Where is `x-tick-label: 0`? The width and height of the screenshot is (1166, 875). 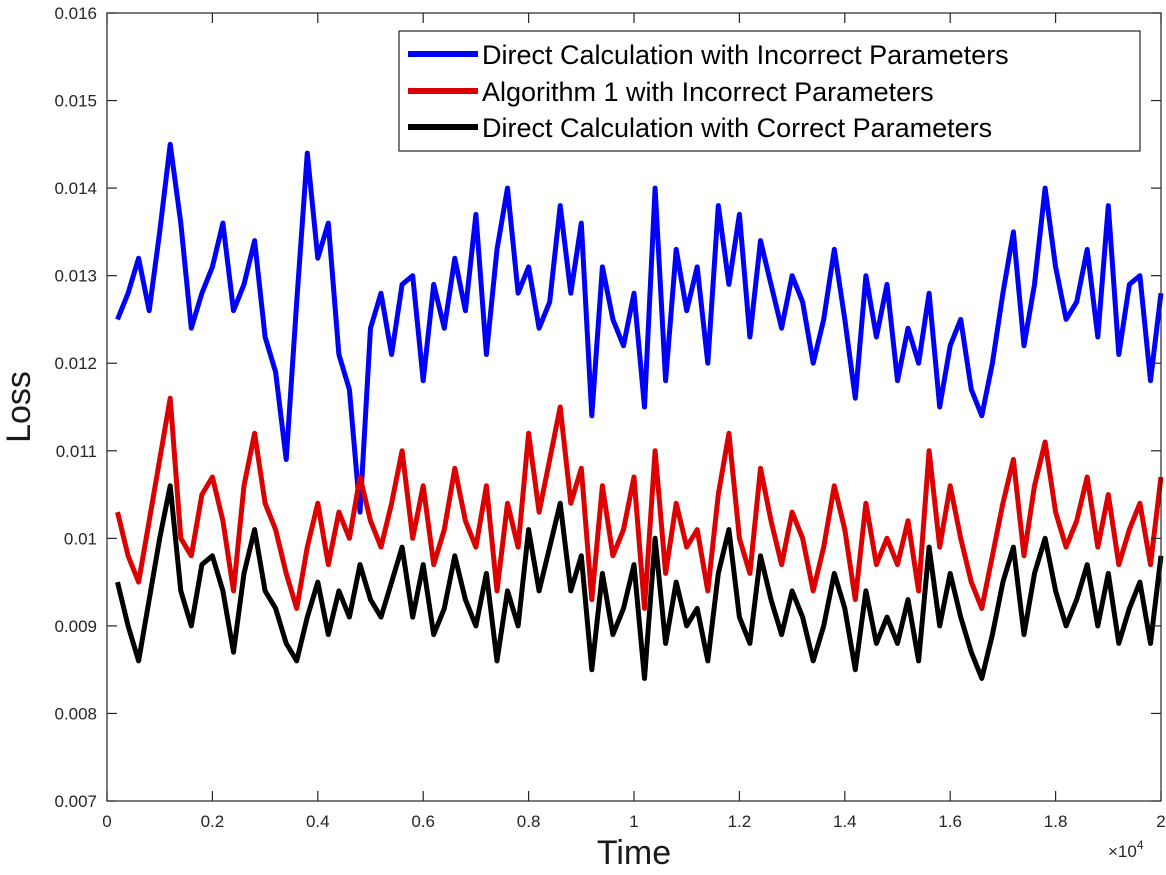
x-tick-label: 0 is located at coordinates (106, 821).